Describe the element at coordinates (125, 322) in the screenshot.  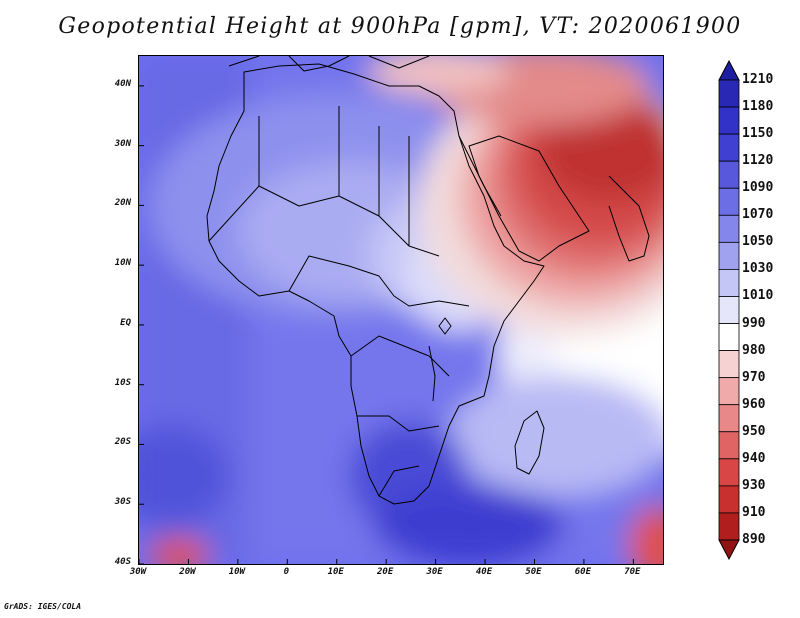
I see `lat-label: EQ` at that location.